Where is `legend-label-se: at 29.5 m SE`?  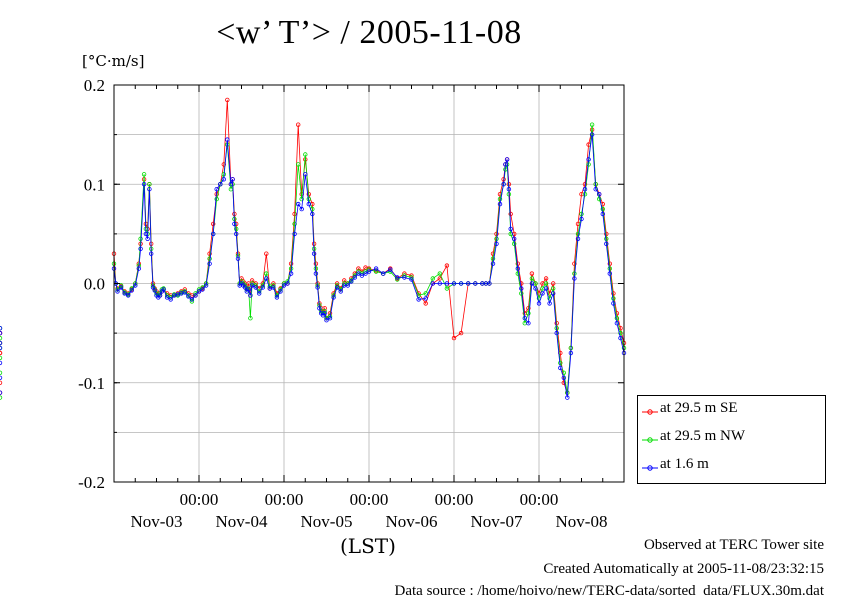 legend-label-se: at 29.5 m SE is located at coordinates (699, 408).